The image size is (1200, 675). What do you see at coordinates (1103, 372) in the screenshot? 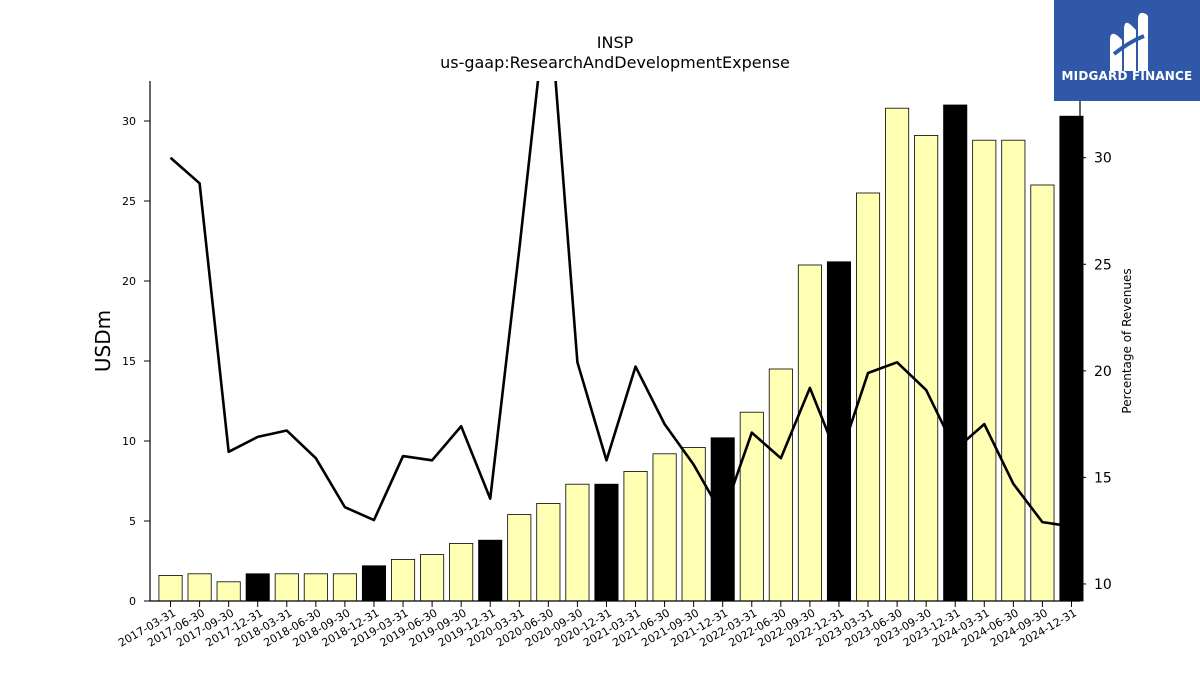
I see `y2-tick-label: 20` at bounding box center [1103, 372].